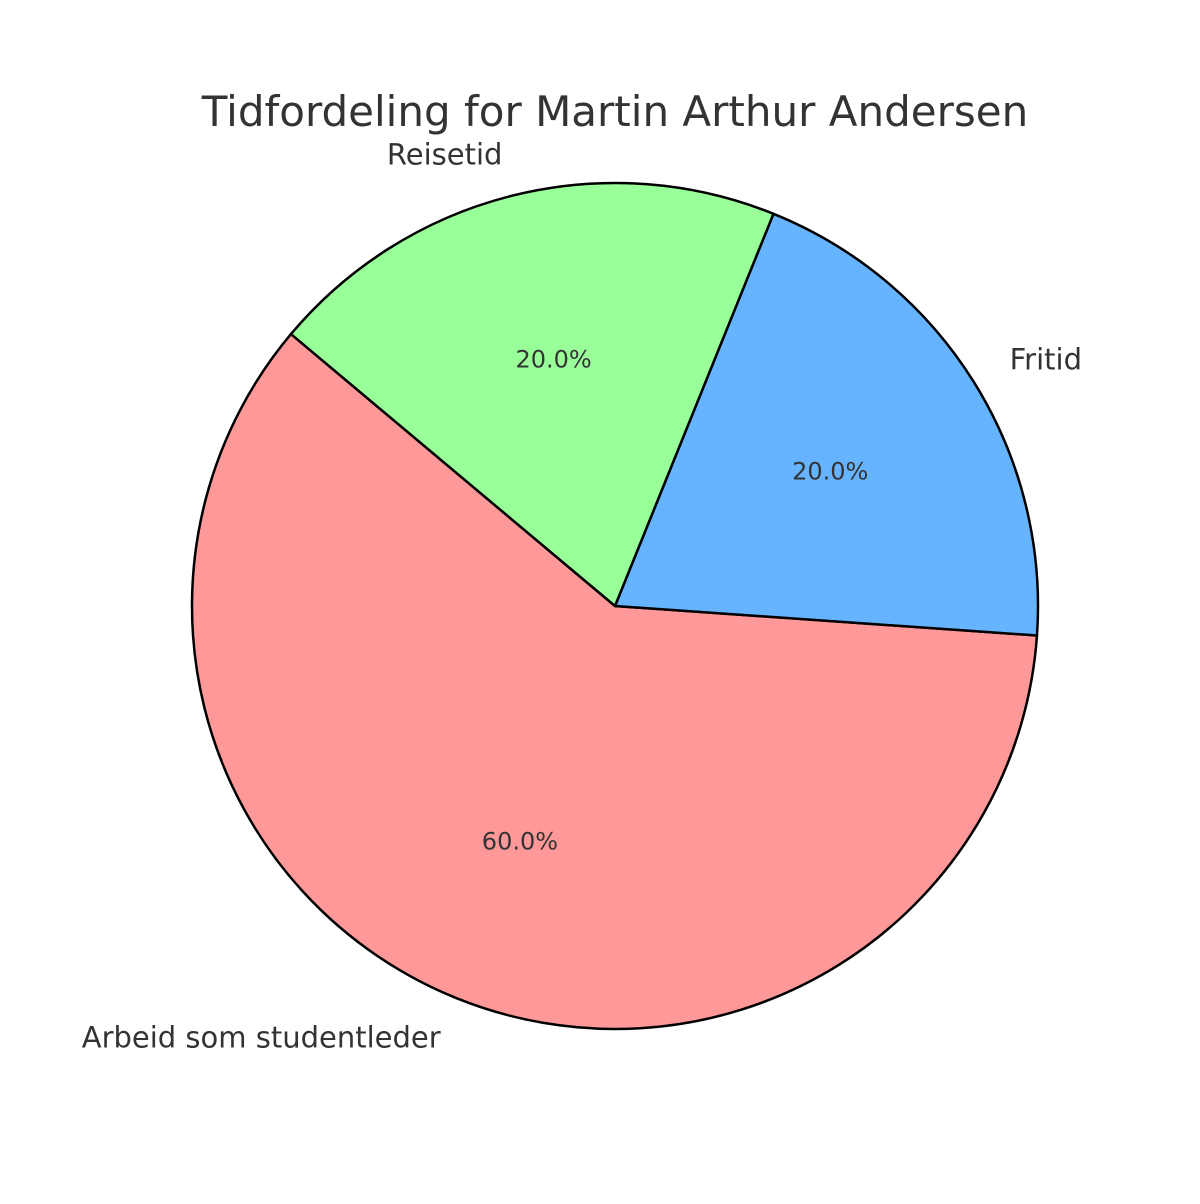 The height and width of the screenshot is (1204, 1200). I want to click on slice-label-reisetid: Reisetid, so click(445, 155).